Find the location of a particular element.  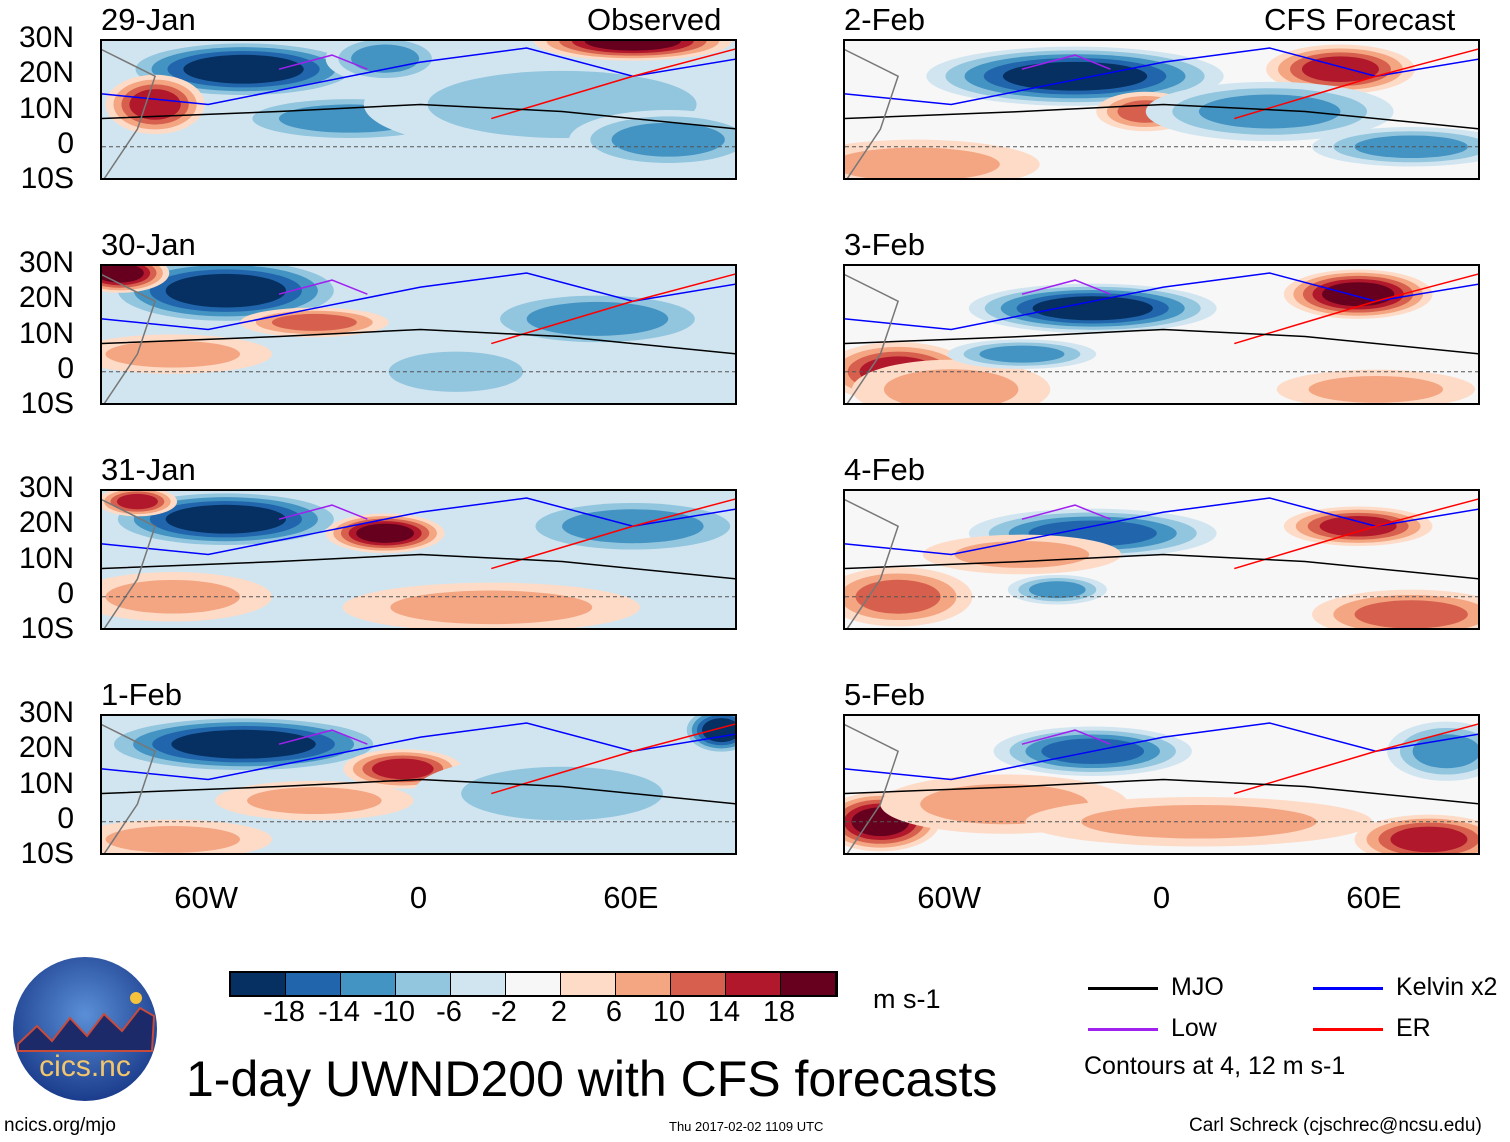

observed-label: Observed is located at coordinates (654, 19).